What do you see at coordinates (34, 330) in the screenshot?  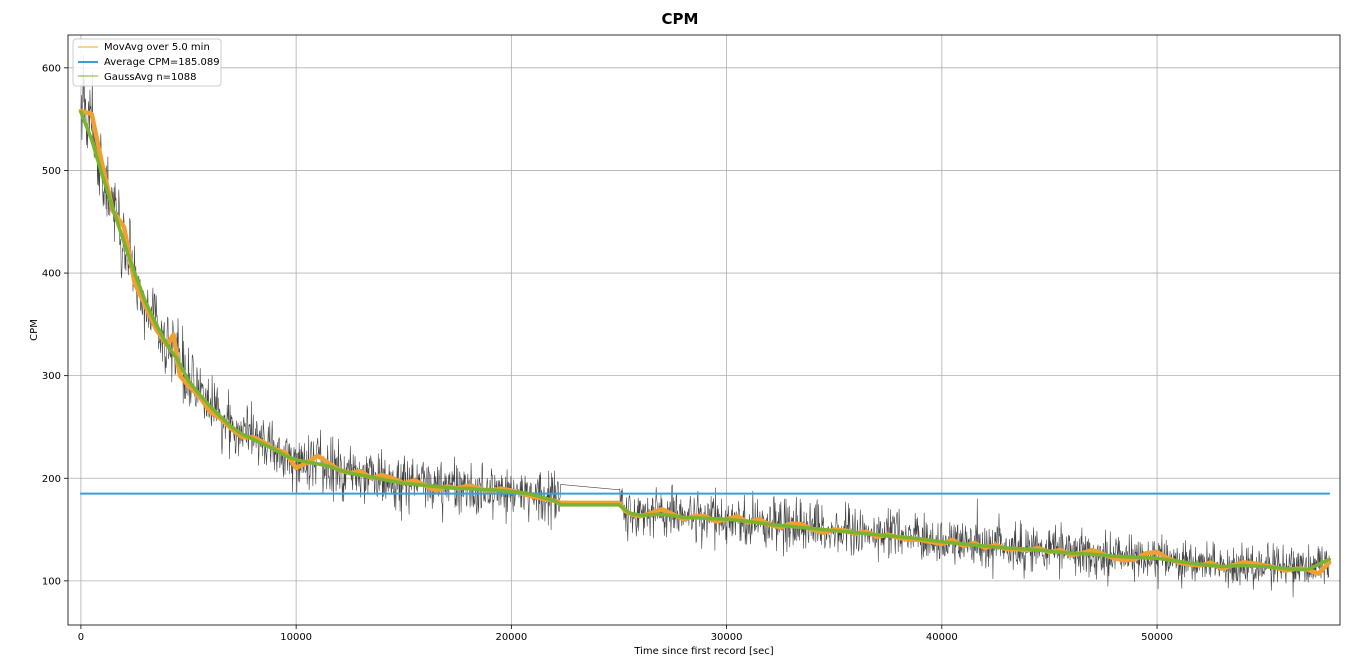 I see `y-axis-label: CPM` at bounding box center [34, 330].